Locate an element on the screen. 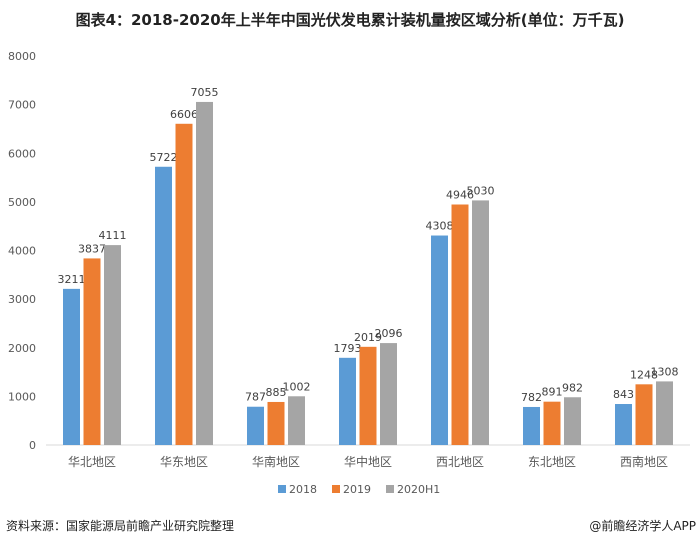 The height and width of the screenshot is (547, 700). y-tick-label: 6000 is located at coordinates (22, 153).